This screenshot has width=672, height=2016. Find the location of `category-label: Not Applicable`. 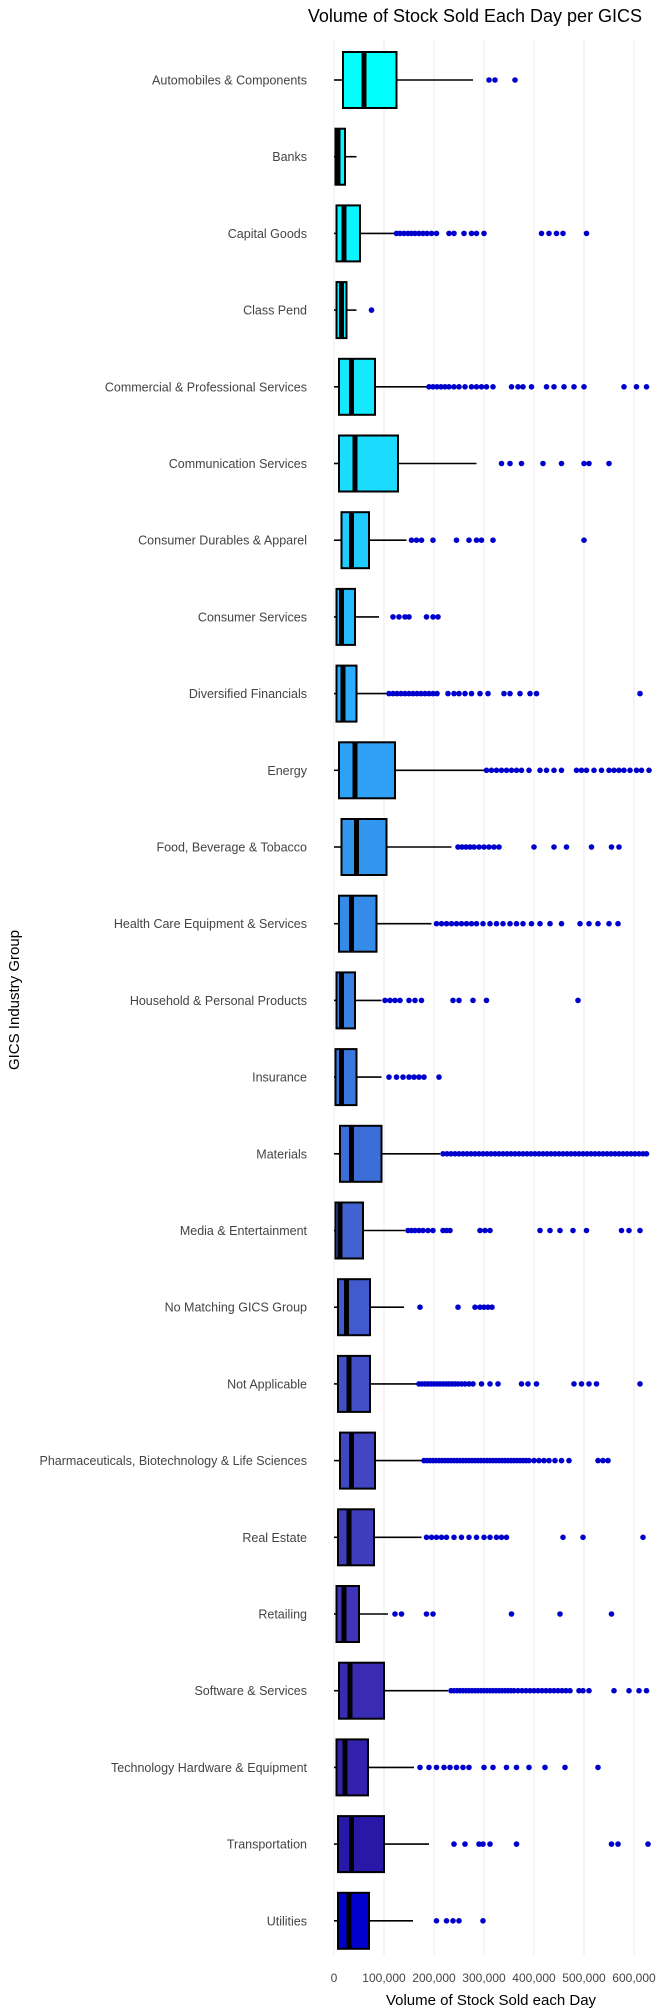

category-label: Not Applicable is located at coordinates (267, 1384).